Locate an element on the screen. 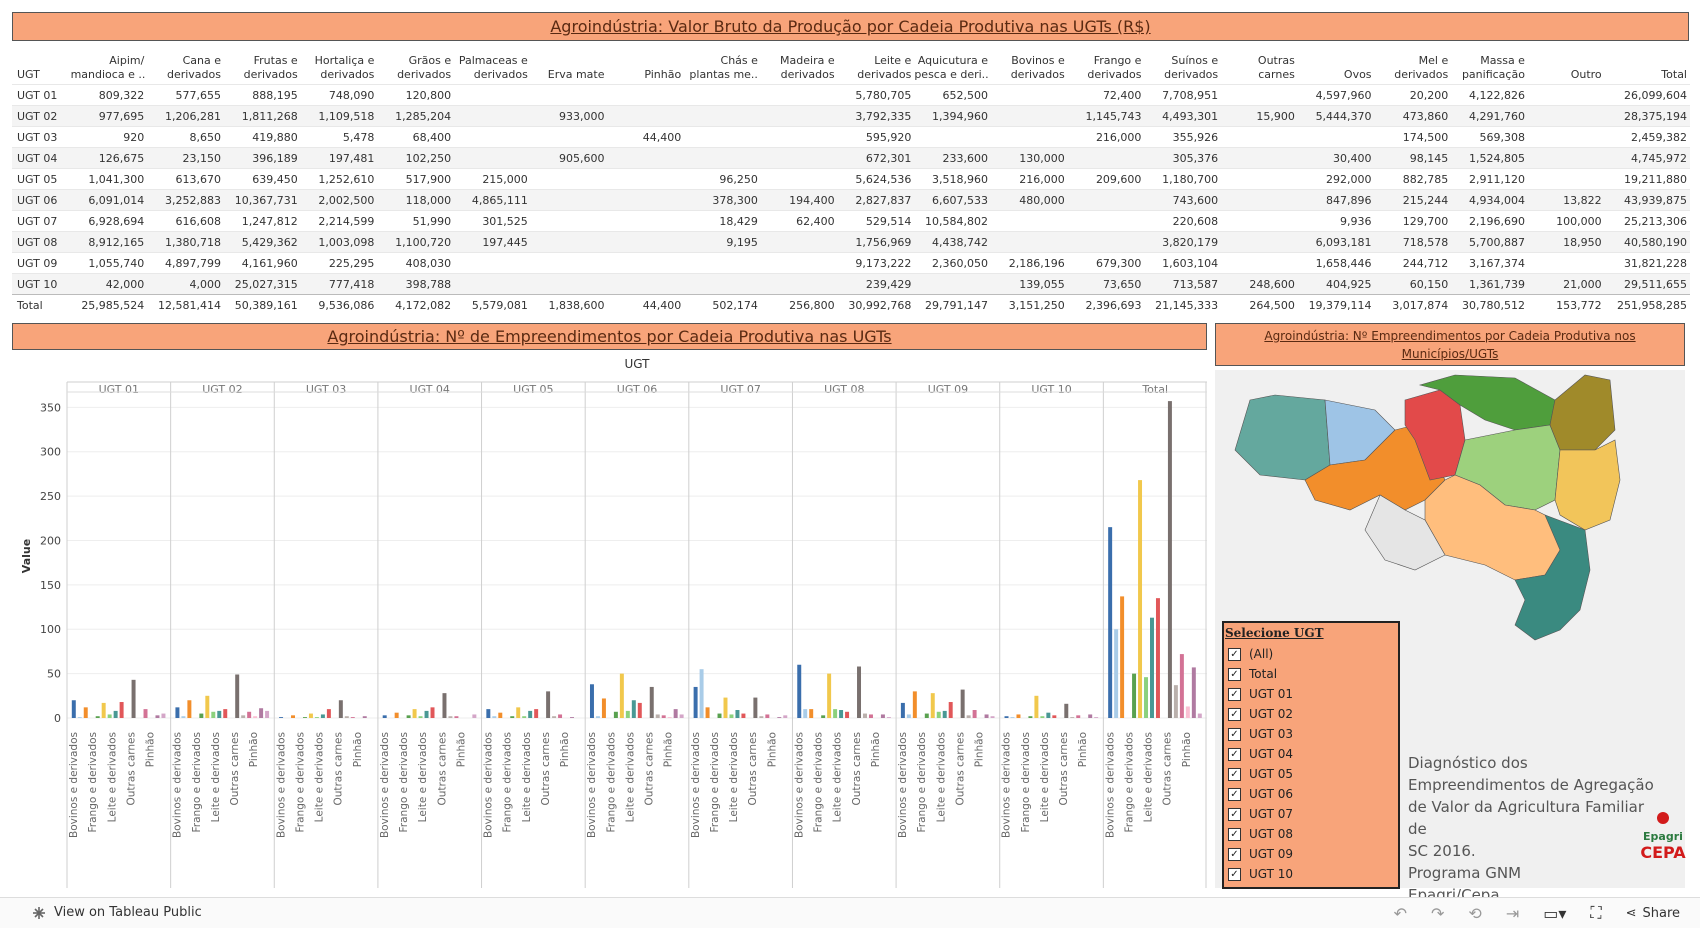 This screenshot has width=1700, height=928. column-header: Cana e derivados is located at coordinates (185, 68).